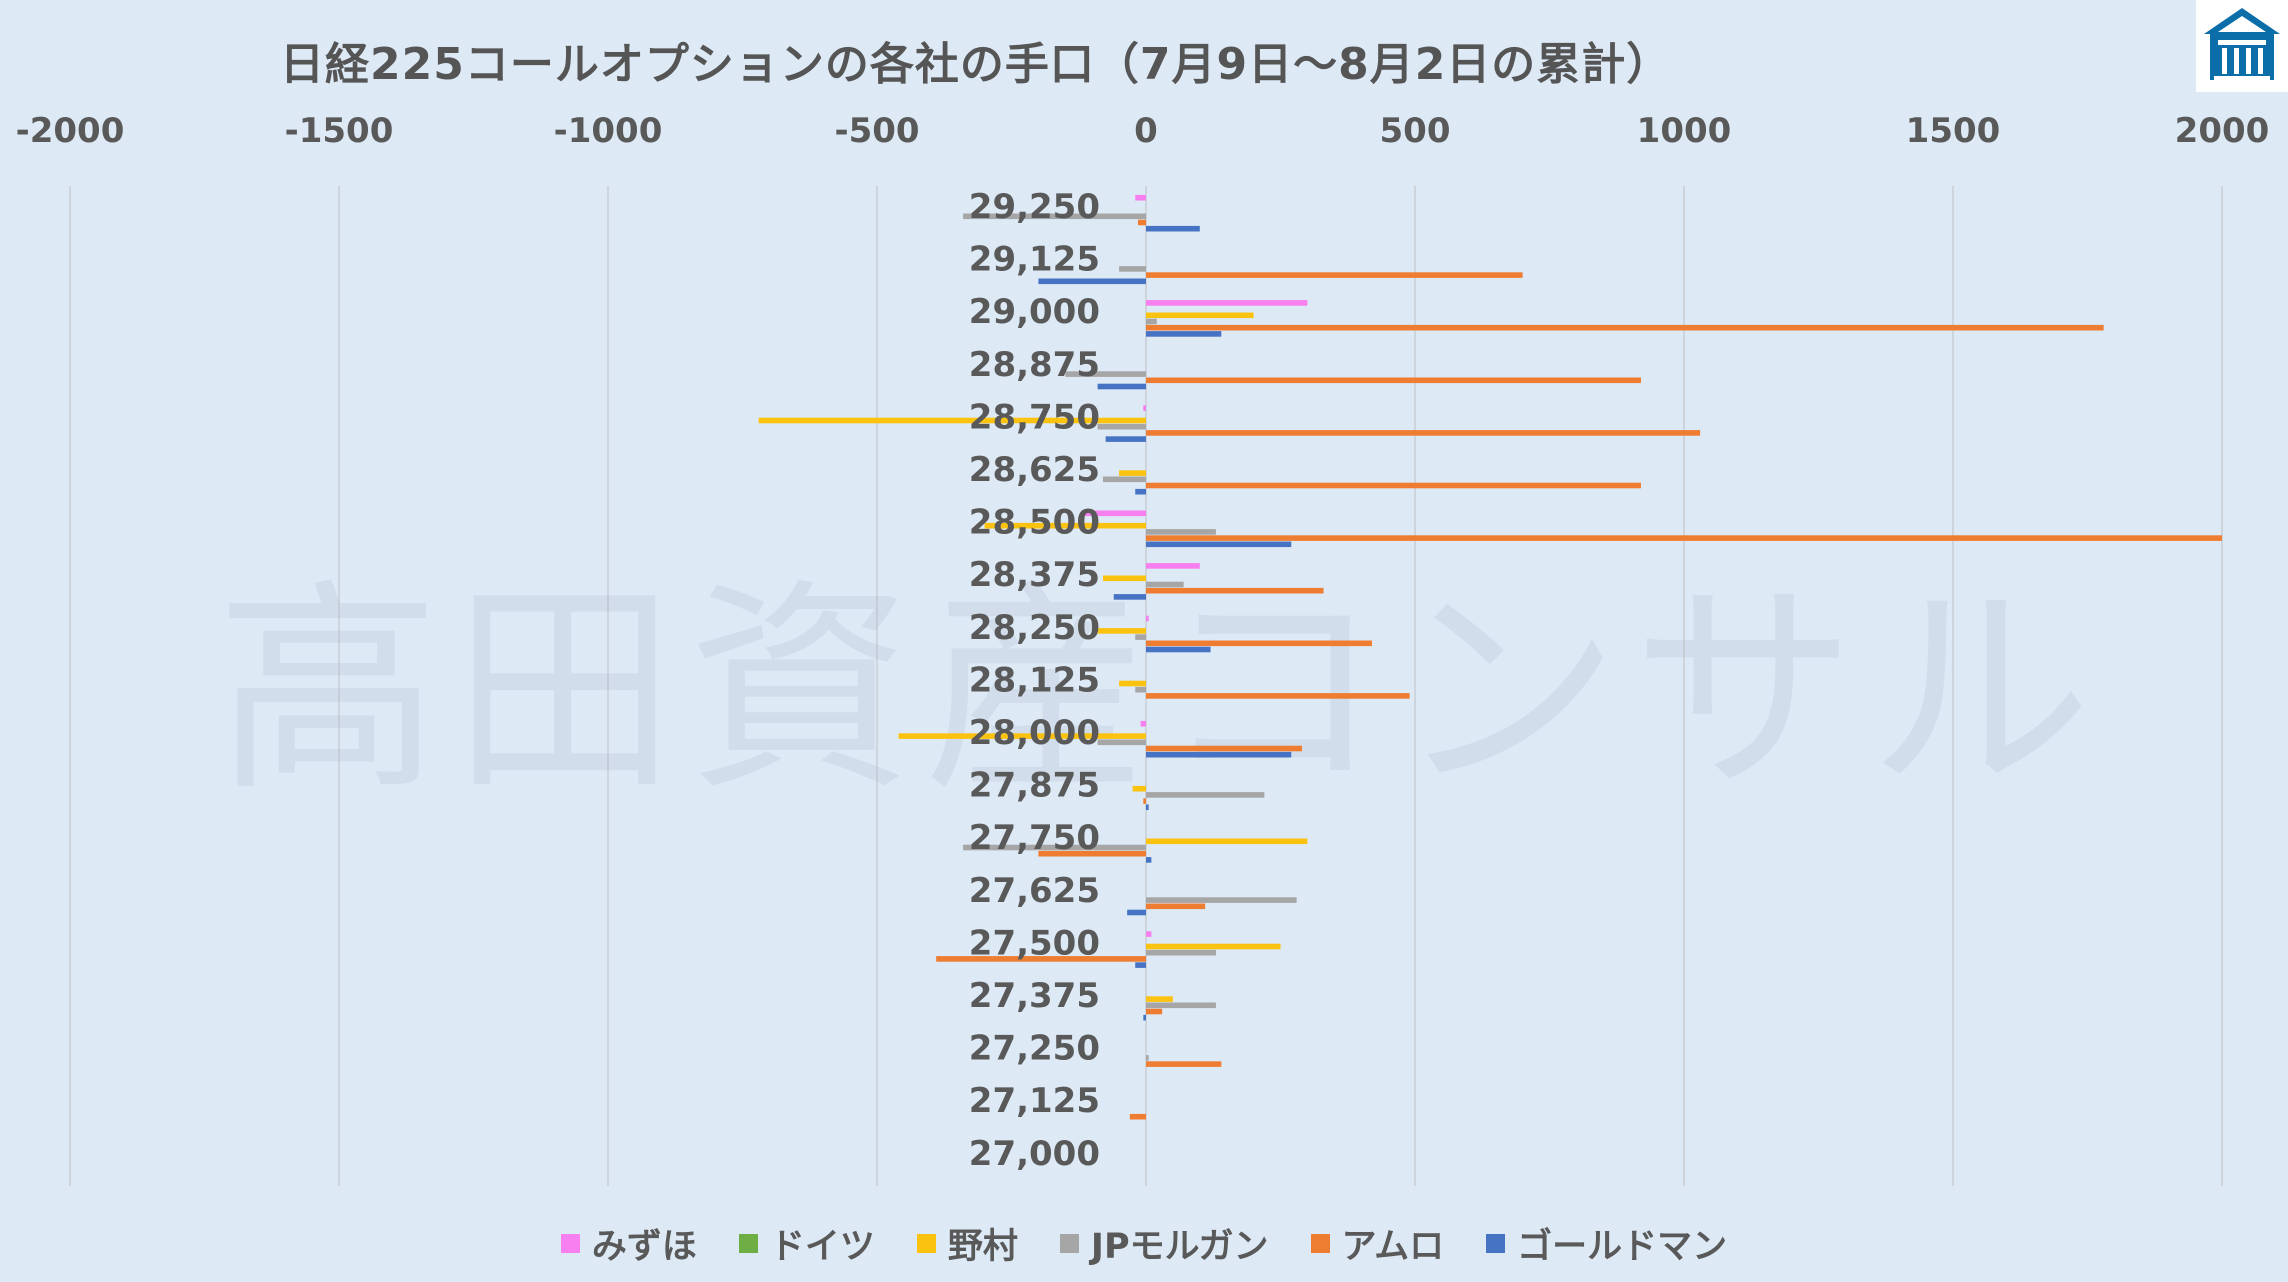 The height and width of the screenshot is (1282, 2288). What do you see at coordinates (1129, 597) in the screenshot?
I see `bar-ゴールドマン-28,375` at bounding box center [1129, 597].